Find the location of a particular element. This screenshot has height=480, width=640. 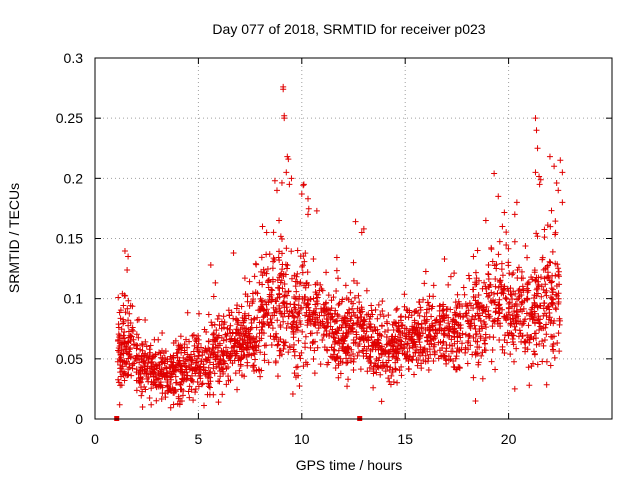

x-tick-label: 15 is located at coordinates (405, 439).